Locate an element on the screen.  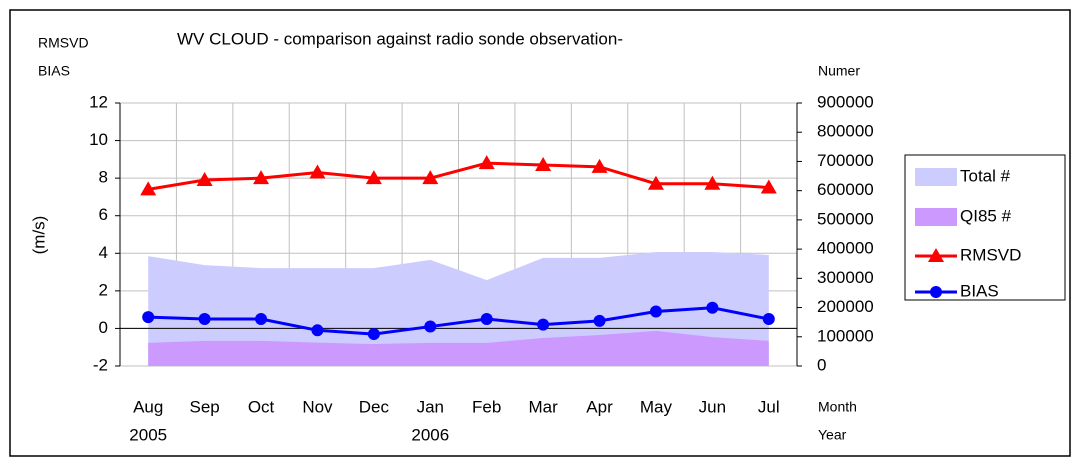
y2-tick-label: 400000 is located at coordinates (845, 248).